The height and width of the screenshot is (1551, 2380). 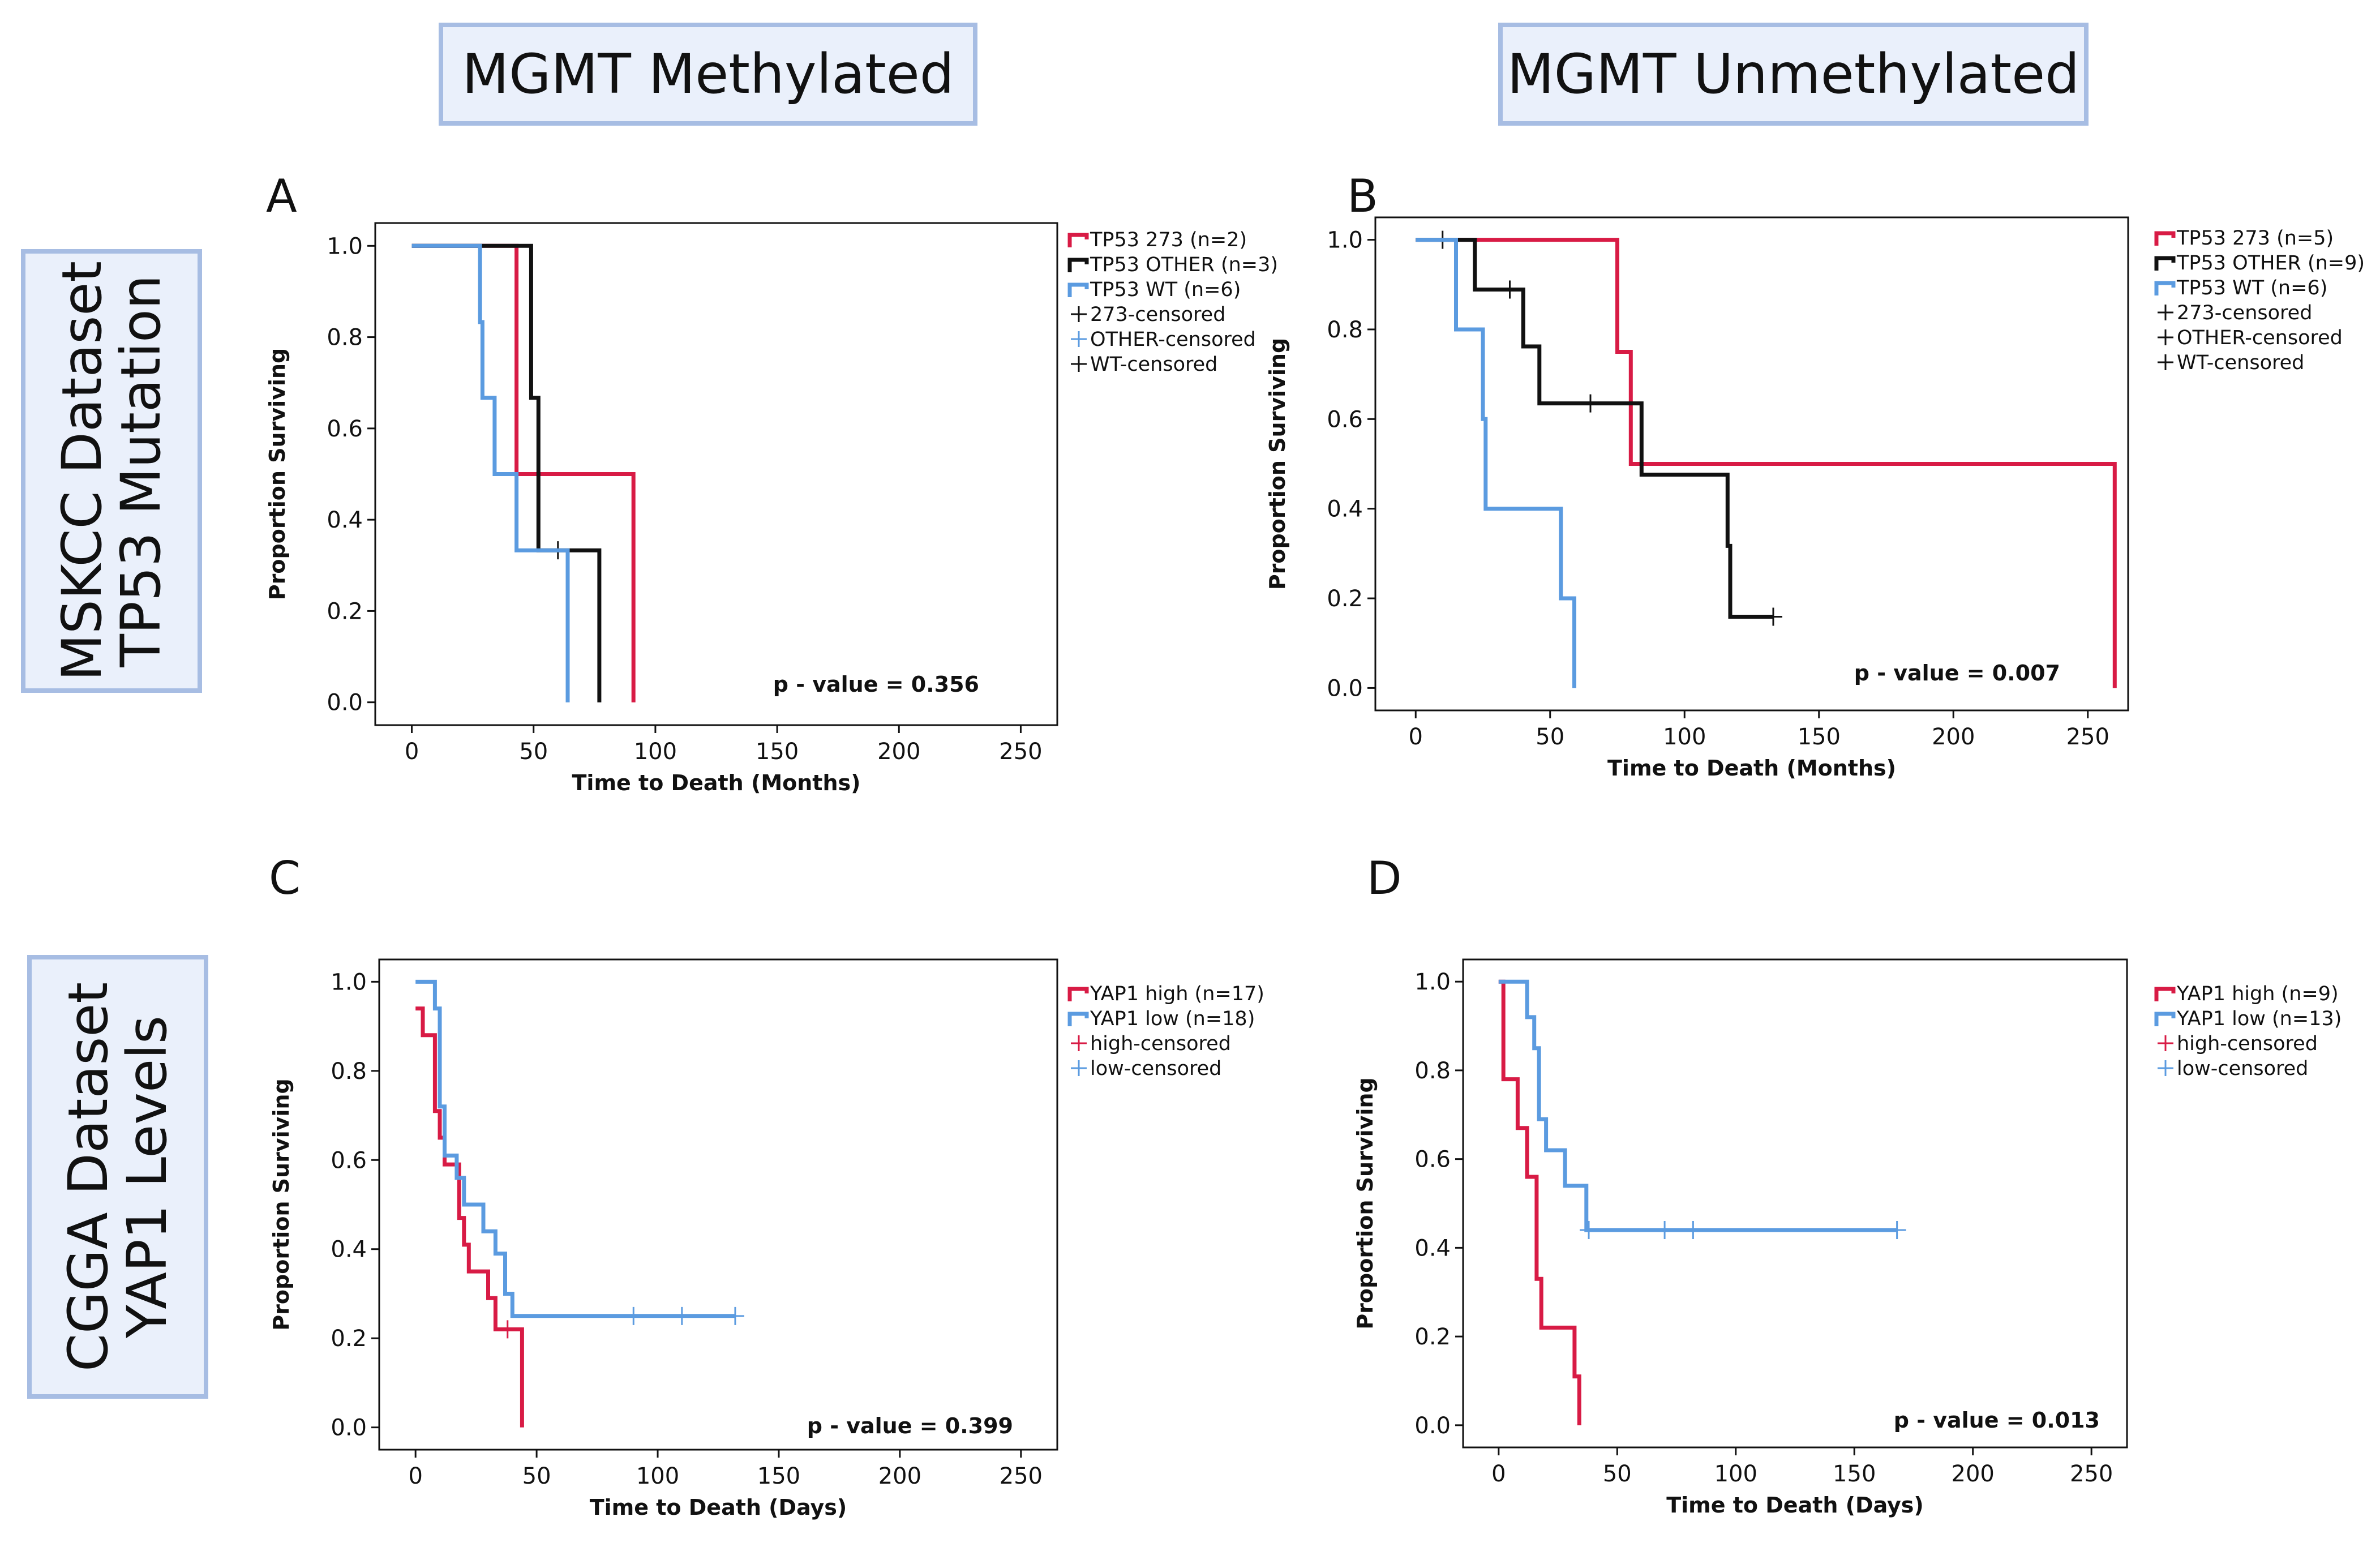 What do you see at coordinates (718, 1507) in the screenshot?
I see `x-axis-label: Time to Death (Days)` at bounding box center [718, 1507].